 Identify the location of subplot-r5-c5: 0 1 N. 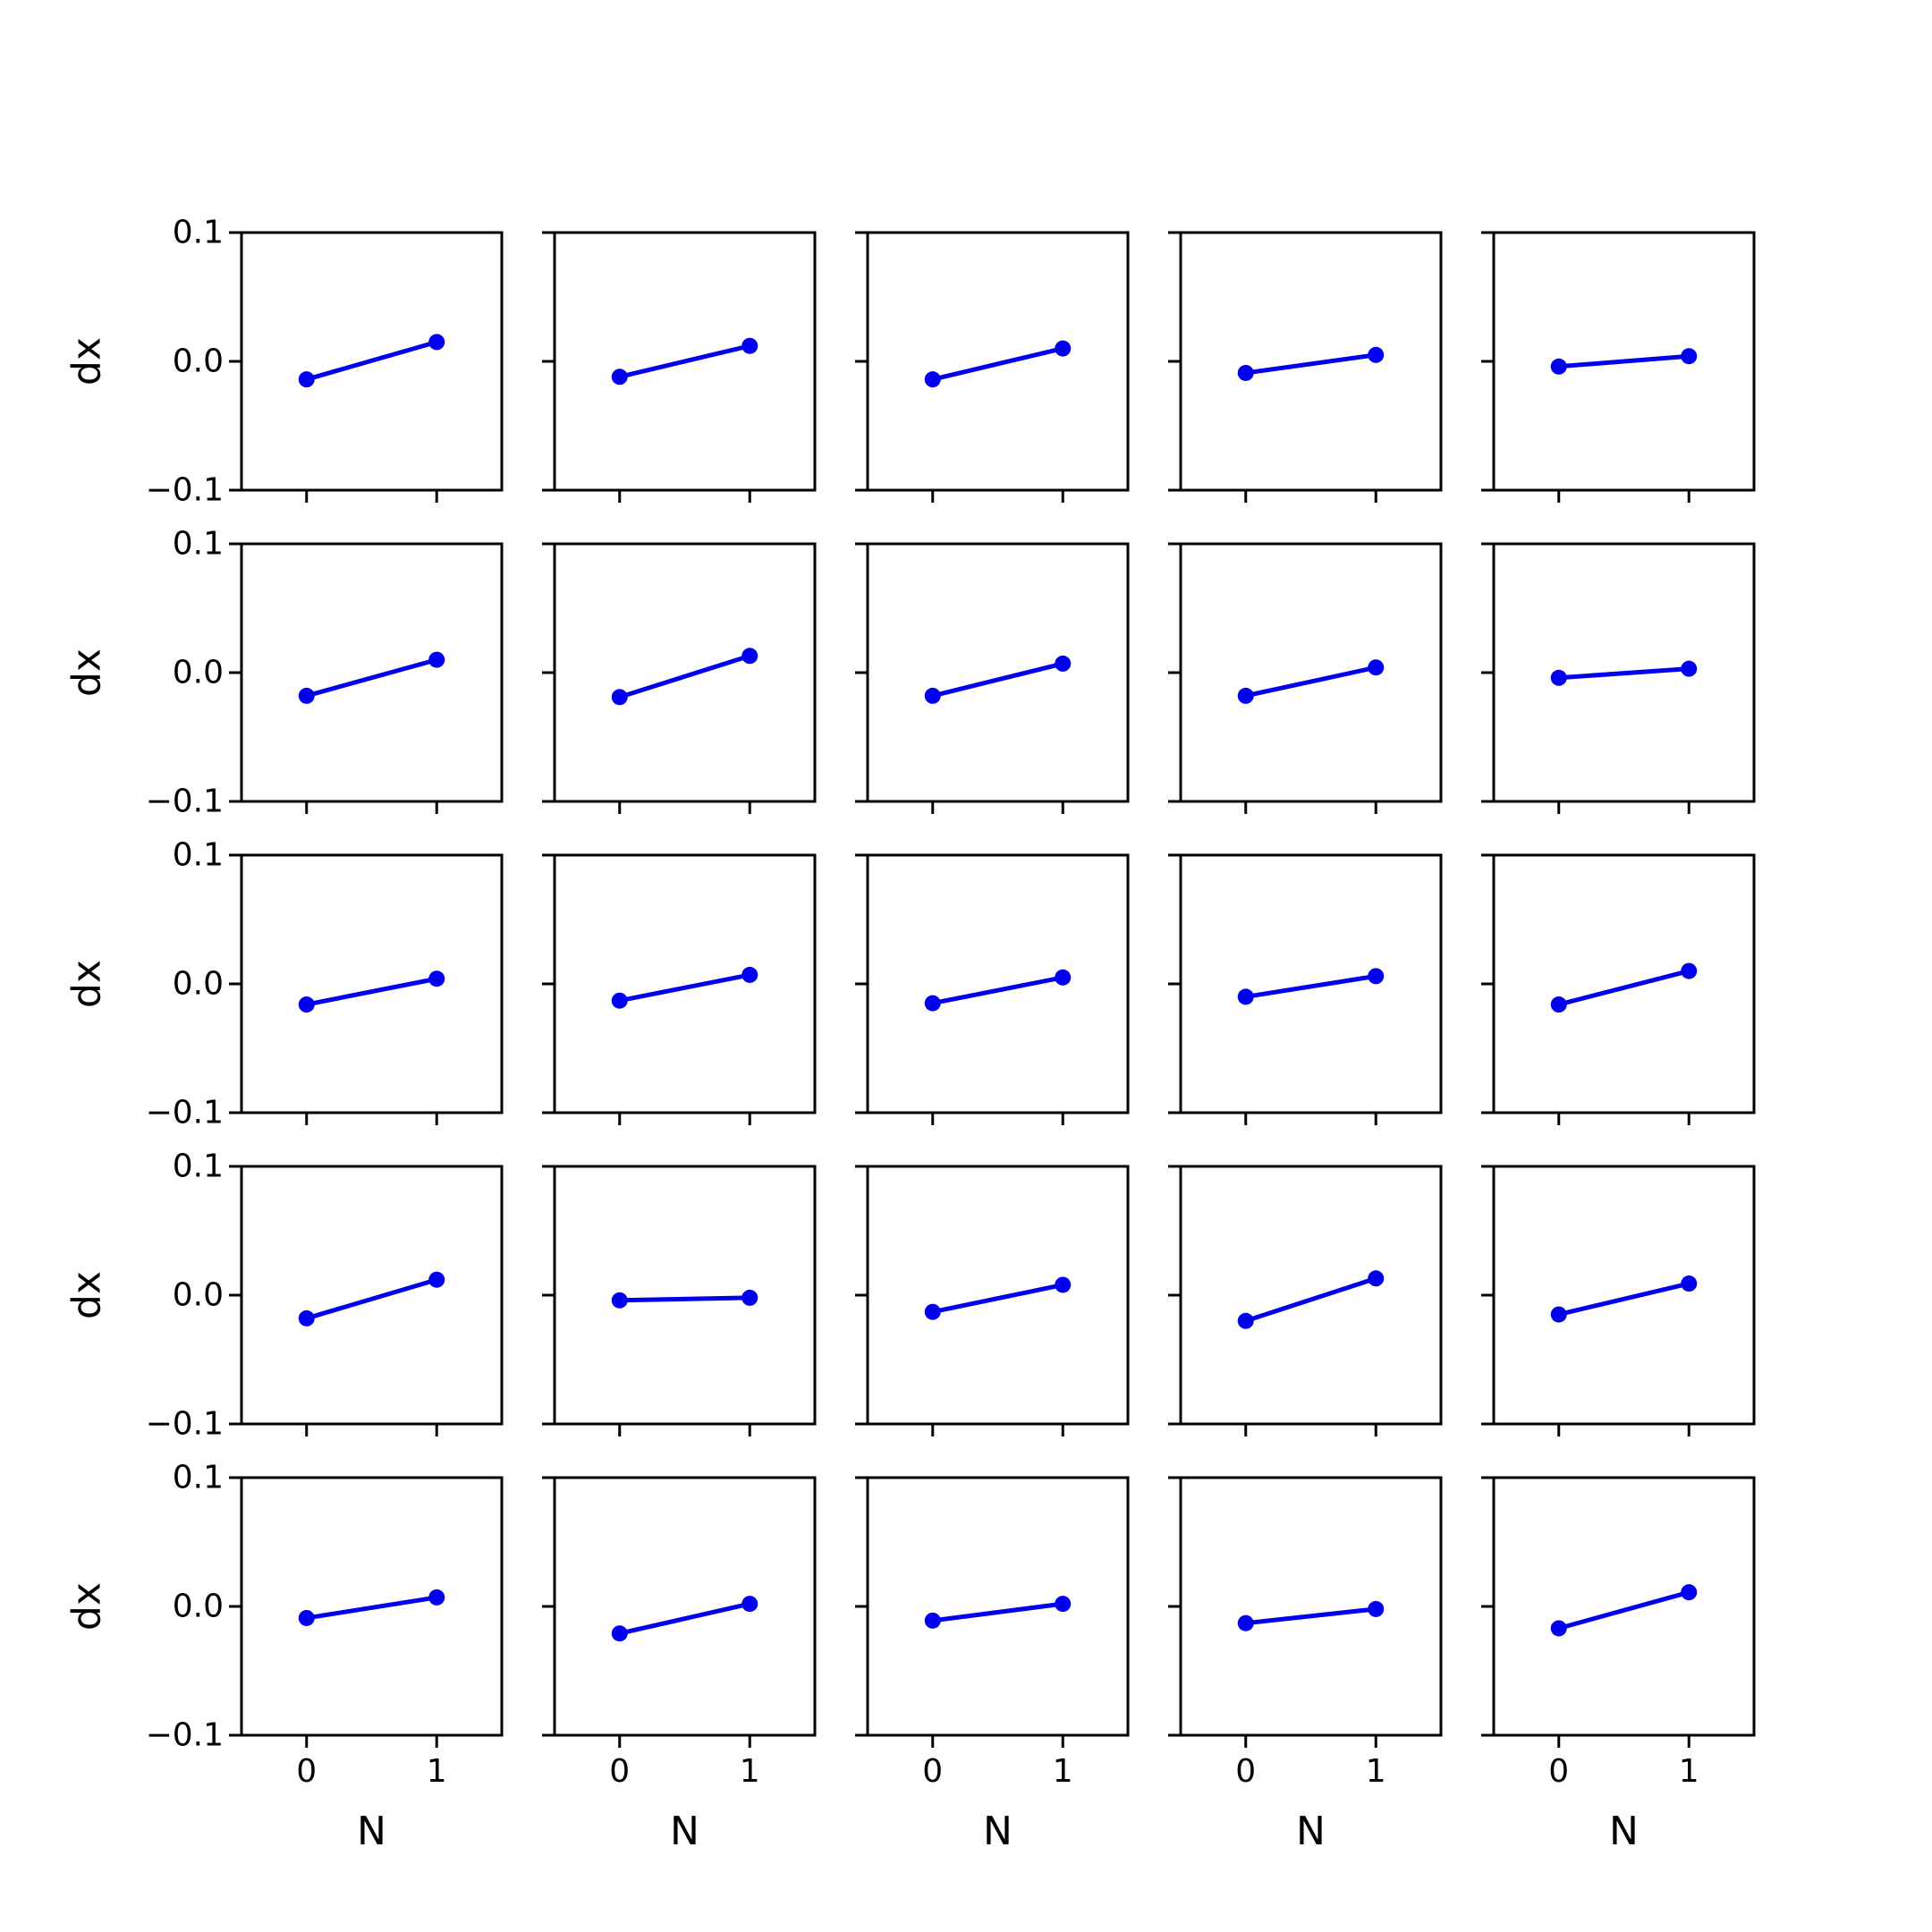
(1618, 1665).